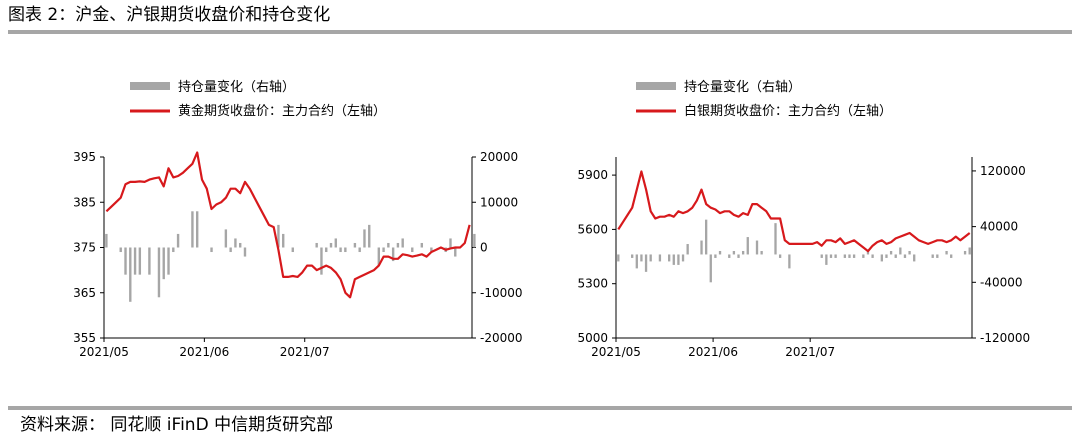 The height and width of the screenshot is (442, 1080). Describe the element at coordinates (84, 202) in the screenshot. I see `left-tick-label: 385` at that location.